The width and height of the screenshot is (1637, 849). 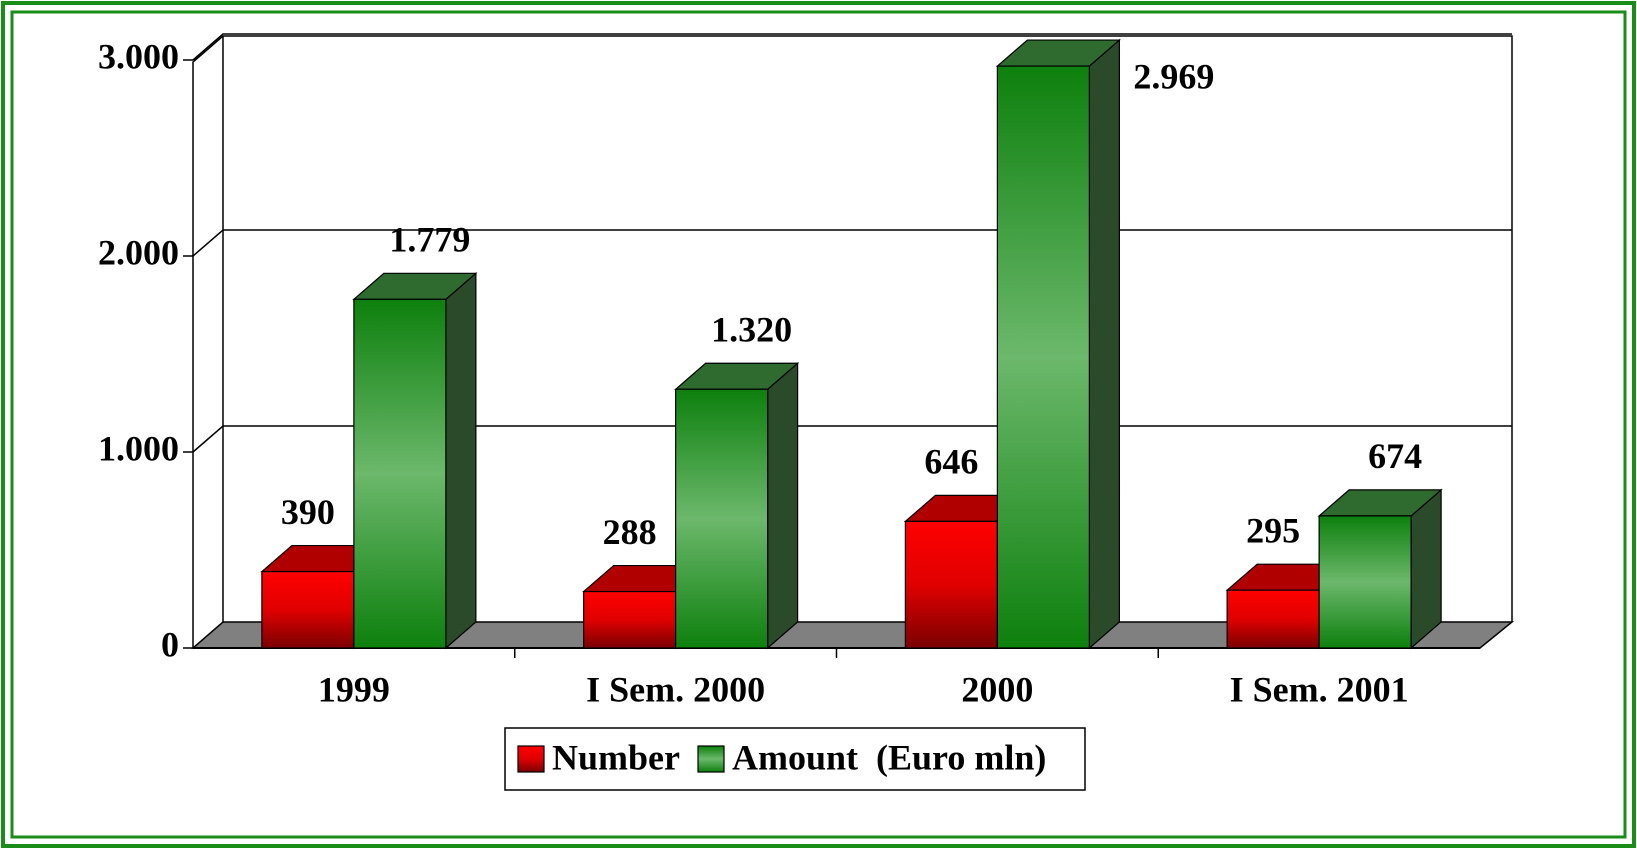 What do you see at coordinates (675, 689) in the screenshot?
I see `x-tick-label: I Sem. 2000` at bounding box center [675, 689].